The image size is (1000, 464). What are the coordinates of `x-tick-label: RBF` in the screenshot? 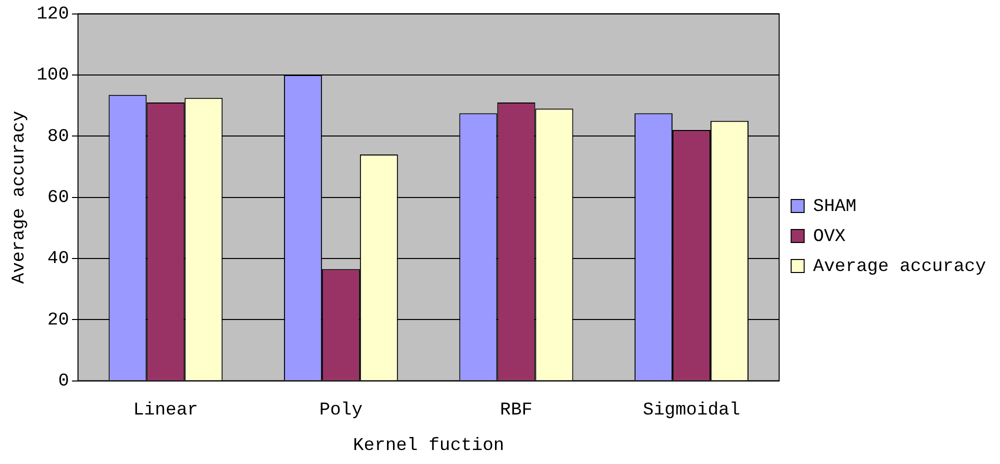 It's located at (516, 410).